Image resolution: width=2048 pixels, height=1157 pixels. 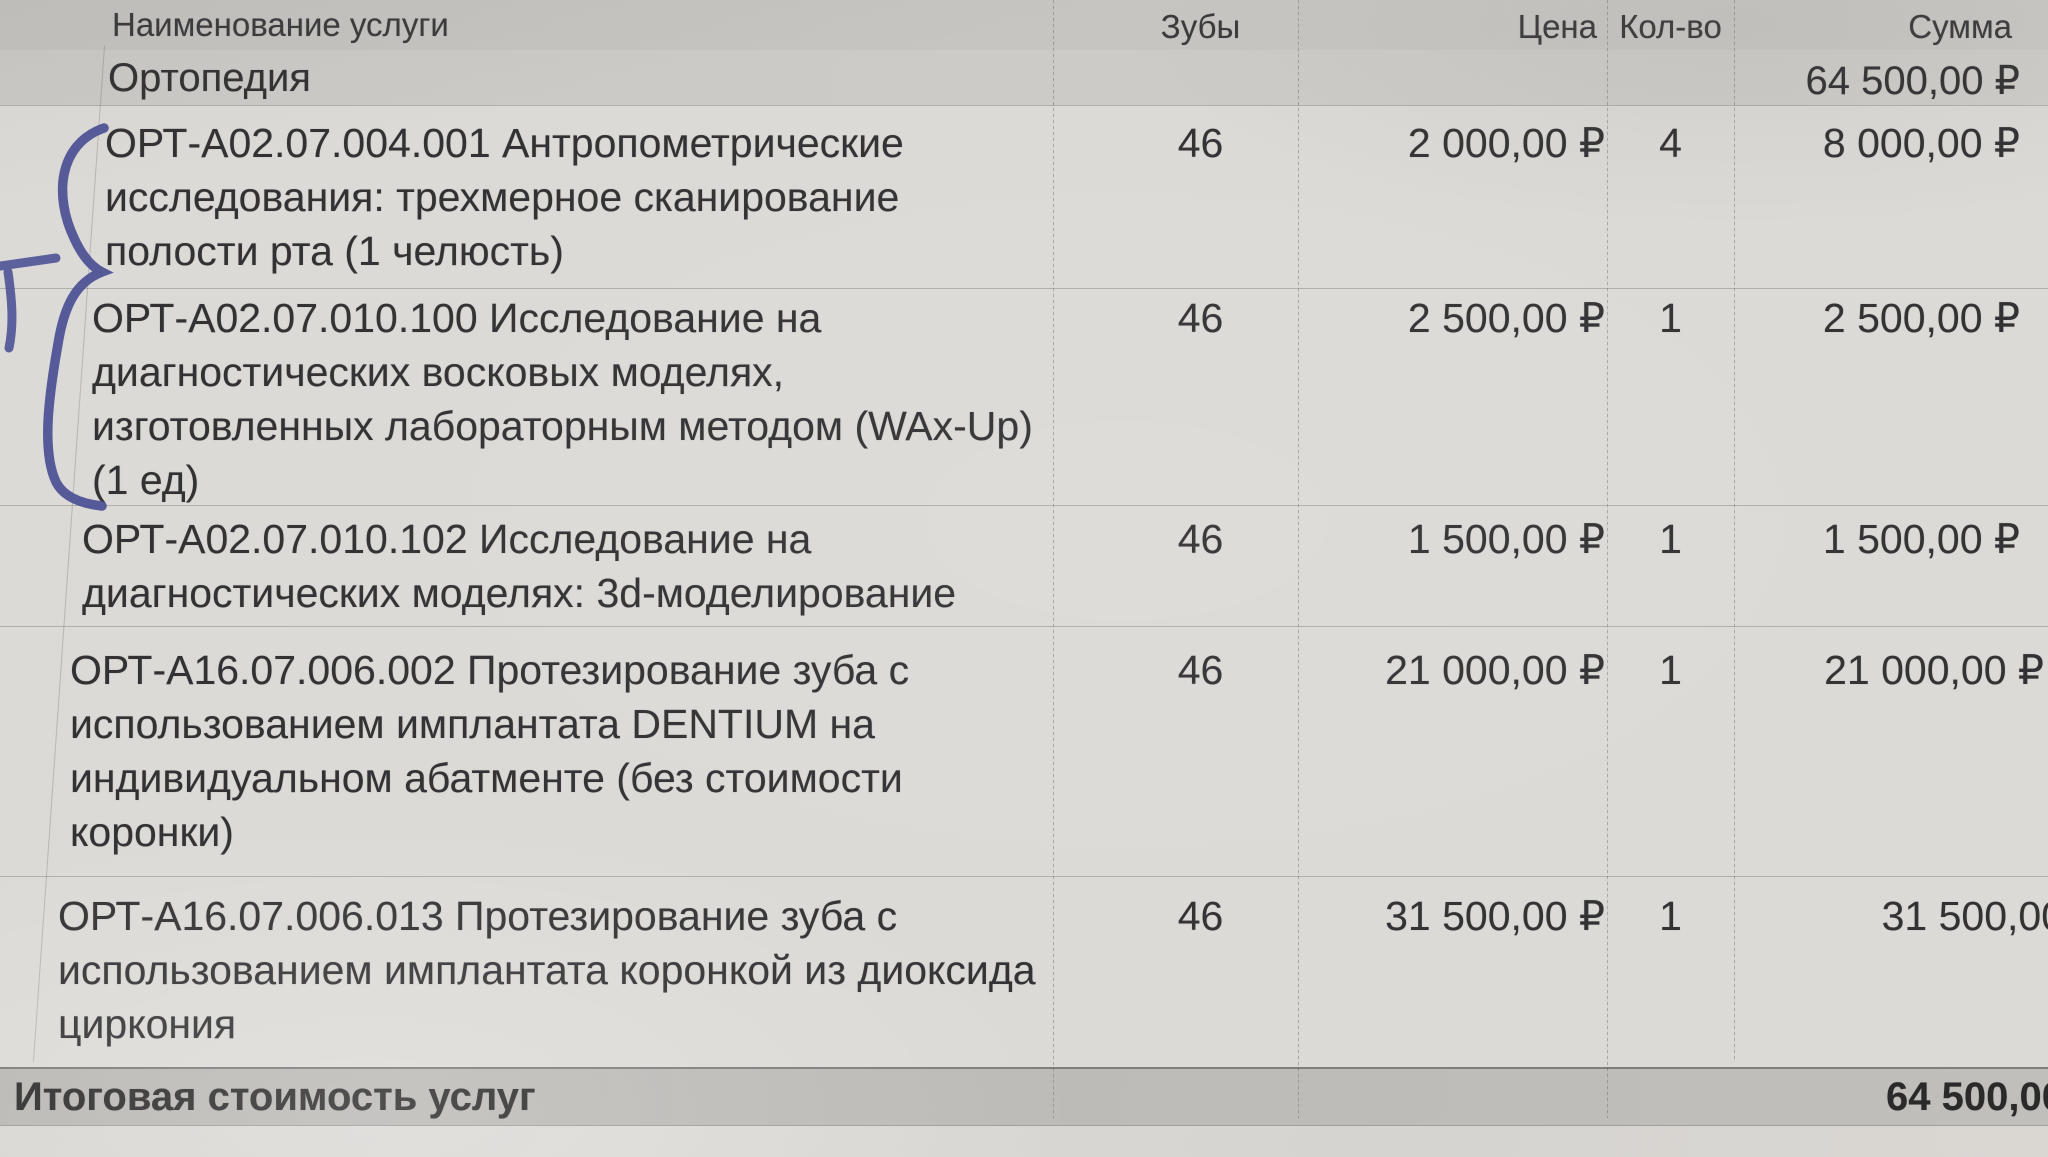 What do you see at coordinates (1921, 318) in the screenshot?
I see `sum-cell: 2 500,00 ₽` at bounding box center [1921, 318].